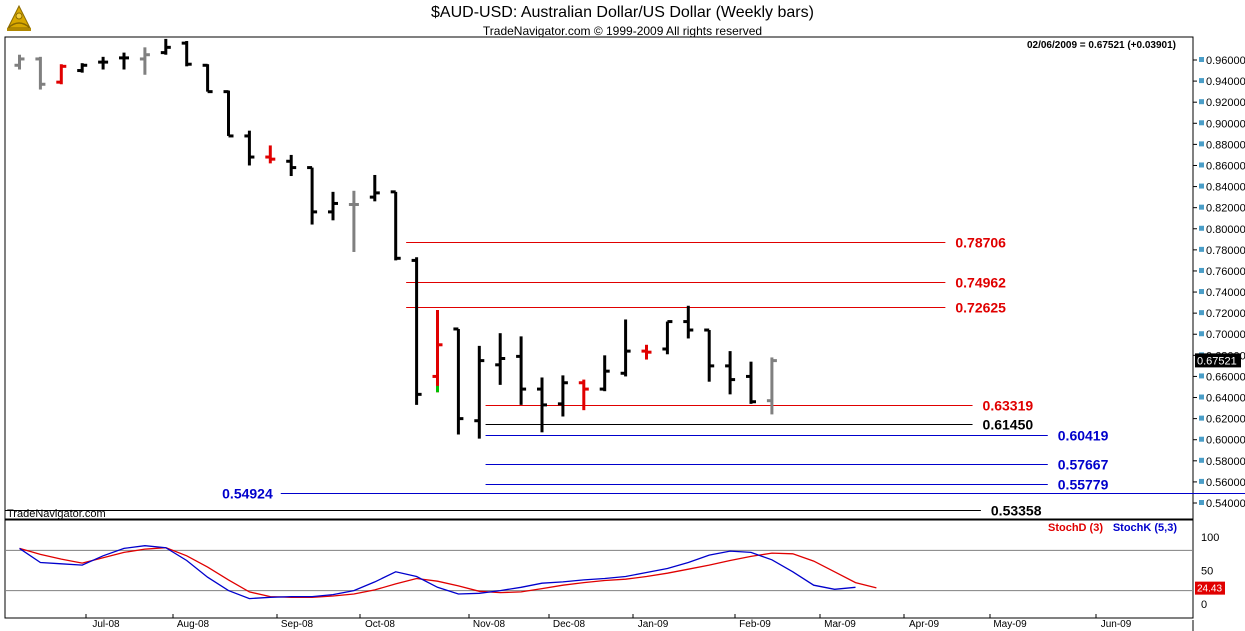  I want to click on x-tick-label: Sep-08, so click(297, 624).